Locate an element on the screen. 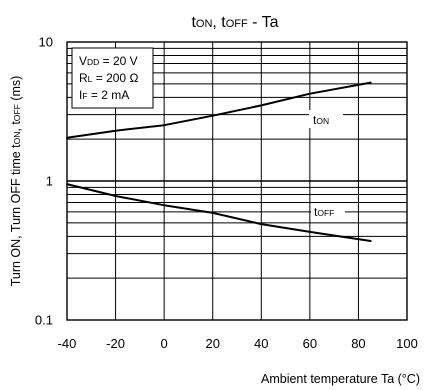 This screenshot has height=390, width=424. x-axis-label: Ambient temperature Ta (°C) is located at coordinates (340, 379).